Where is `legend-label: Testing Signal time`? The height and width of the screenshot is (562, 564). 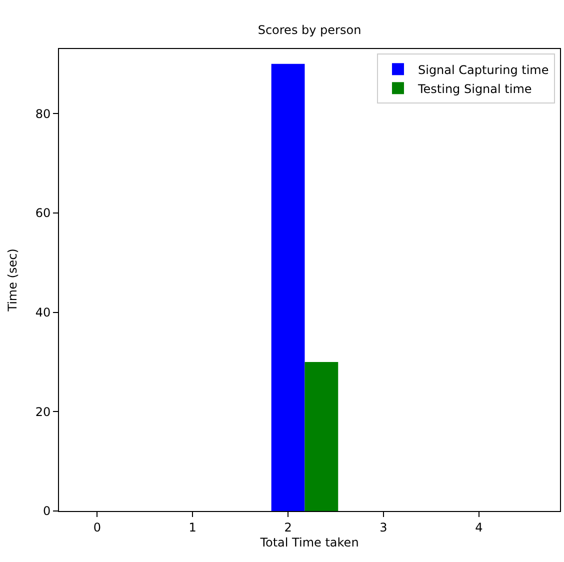 legend-label: Testing Signal time is located at coordinates (474, 89).